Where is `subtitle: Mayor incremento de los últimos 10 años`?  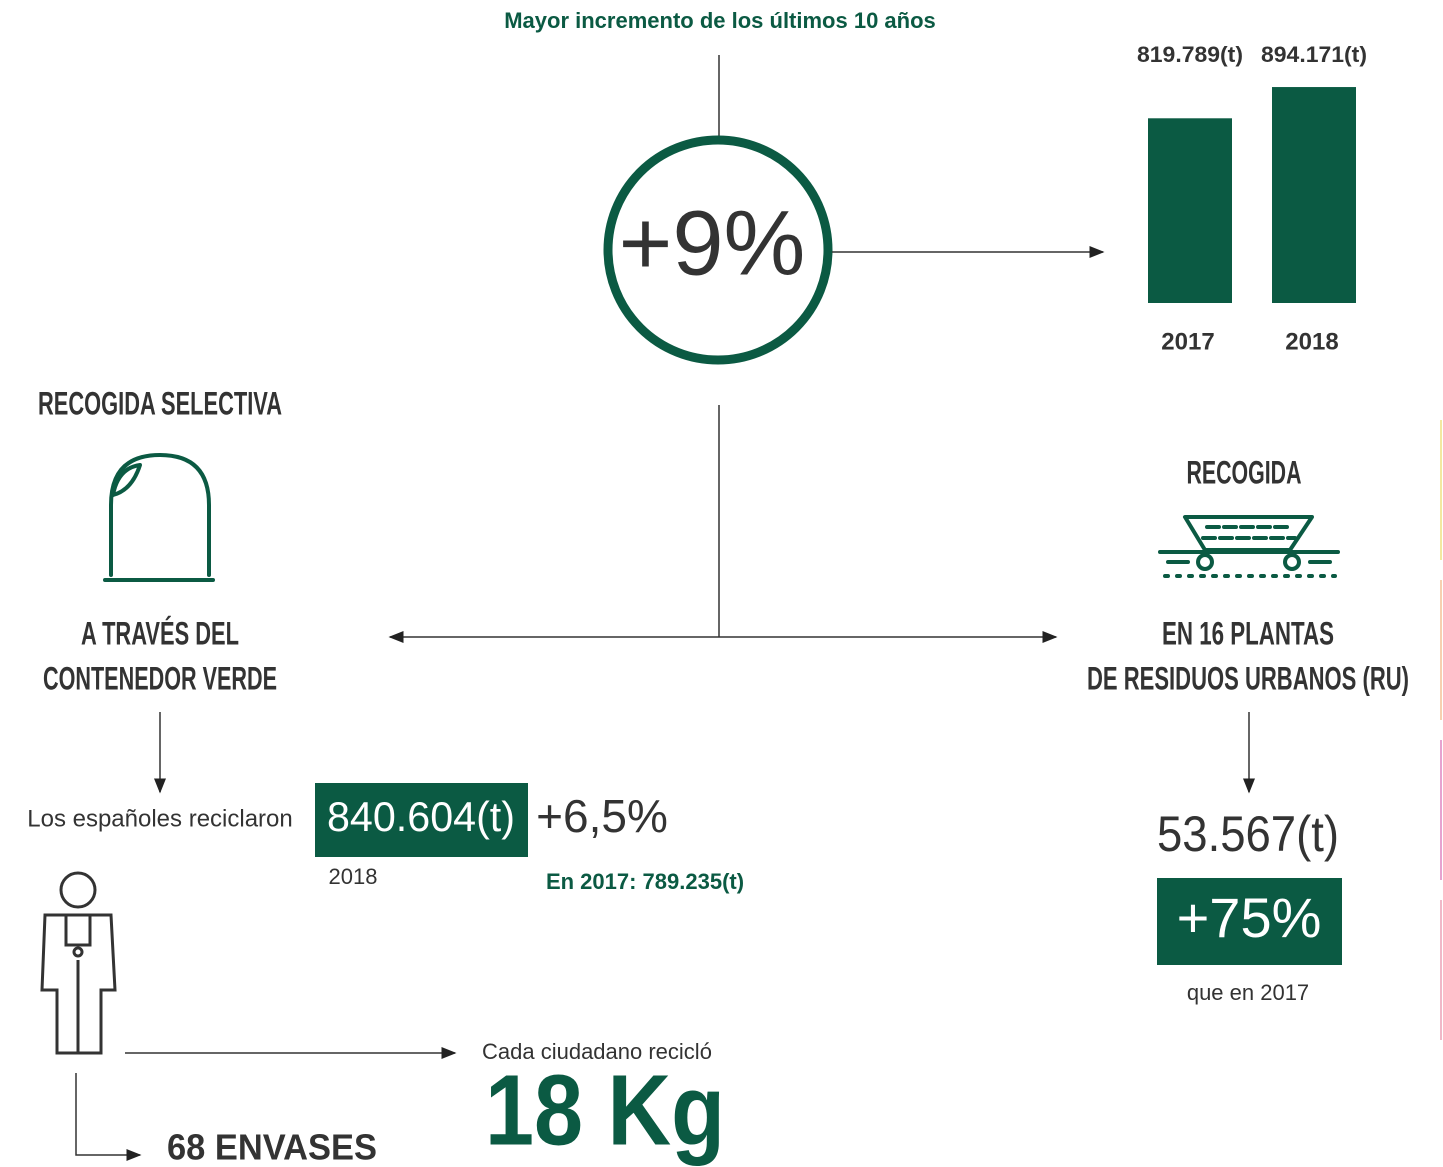
subtitle: Mayor incremento de los últimos 10 años is located at coordinates (720, 20).